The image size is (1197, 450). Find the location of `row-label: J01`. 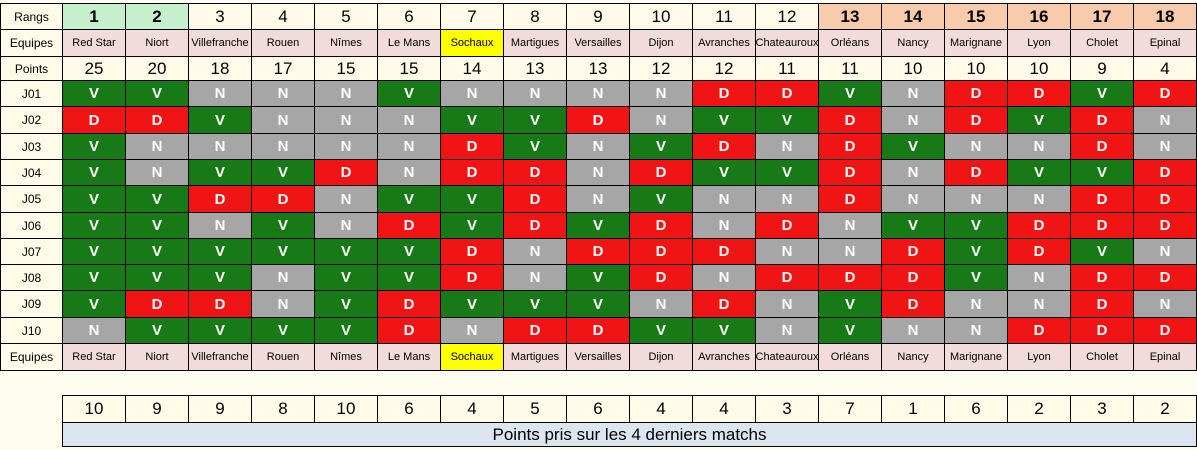

row-label: J01 is located at coordinates (31, 93).